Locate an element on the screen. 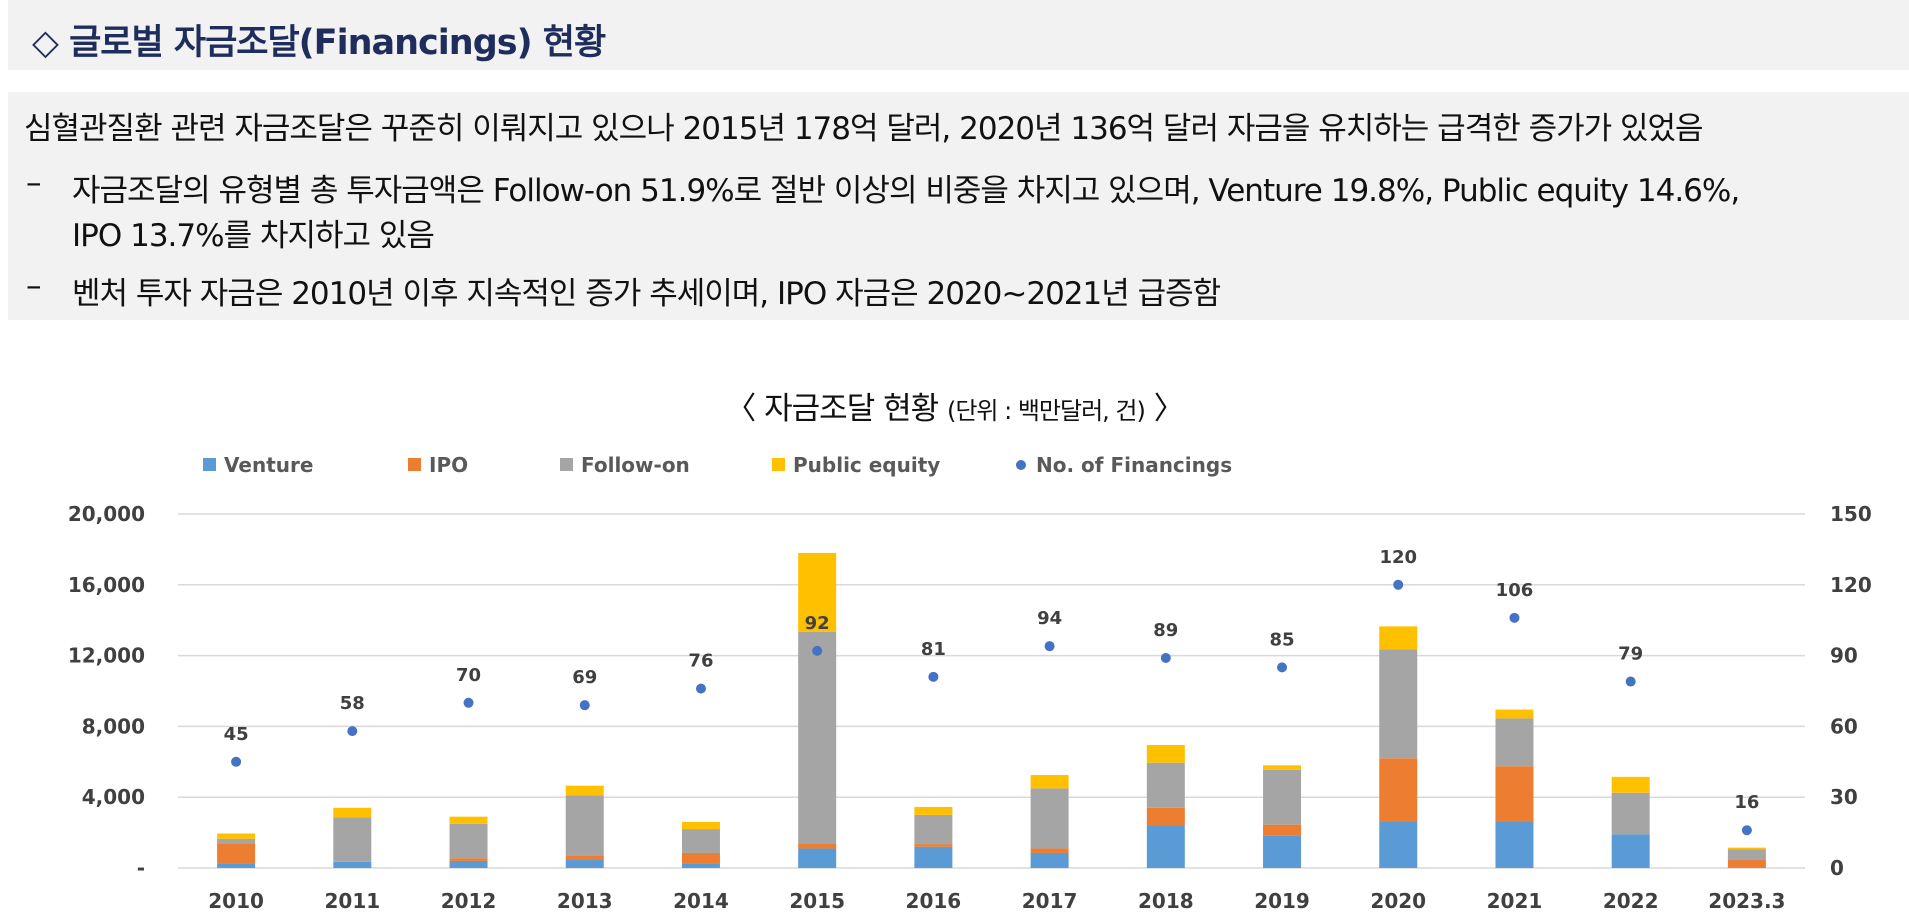  bar-venture-2011 is located at coordinates (352, 864).